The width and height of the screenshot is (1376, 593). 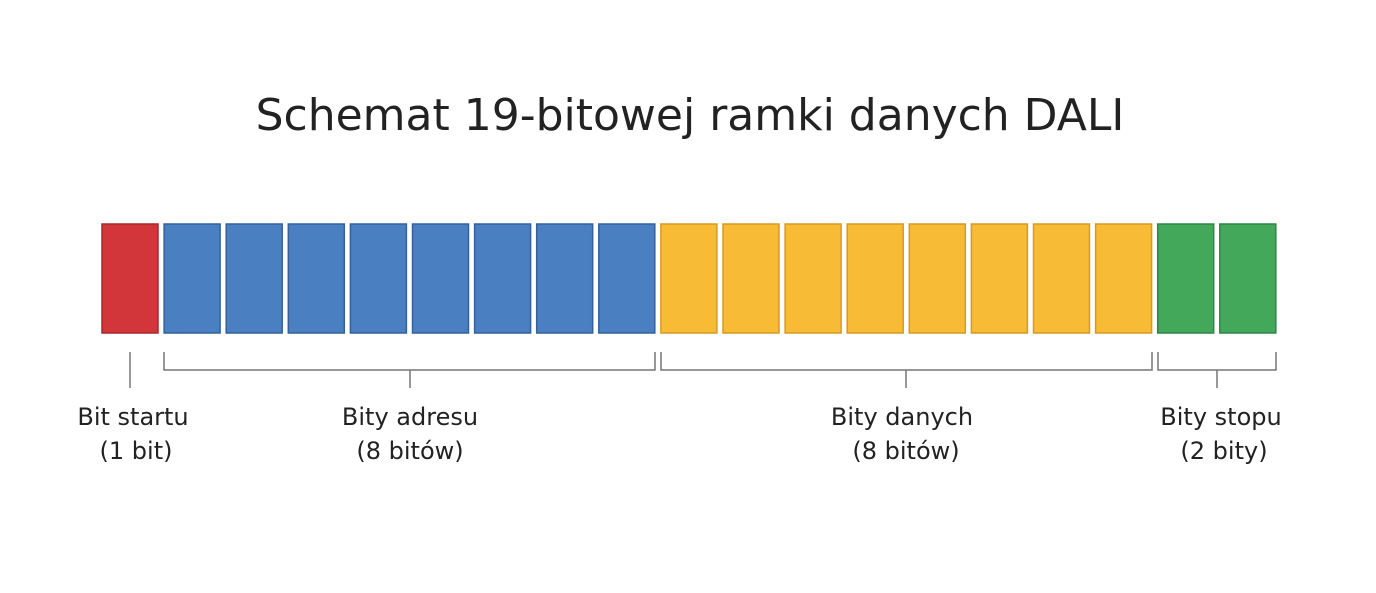 What do you see at coordinates (902, 417) in the screenshot?
I see `group-label: Bity danych` at bounding box center [902, 417].